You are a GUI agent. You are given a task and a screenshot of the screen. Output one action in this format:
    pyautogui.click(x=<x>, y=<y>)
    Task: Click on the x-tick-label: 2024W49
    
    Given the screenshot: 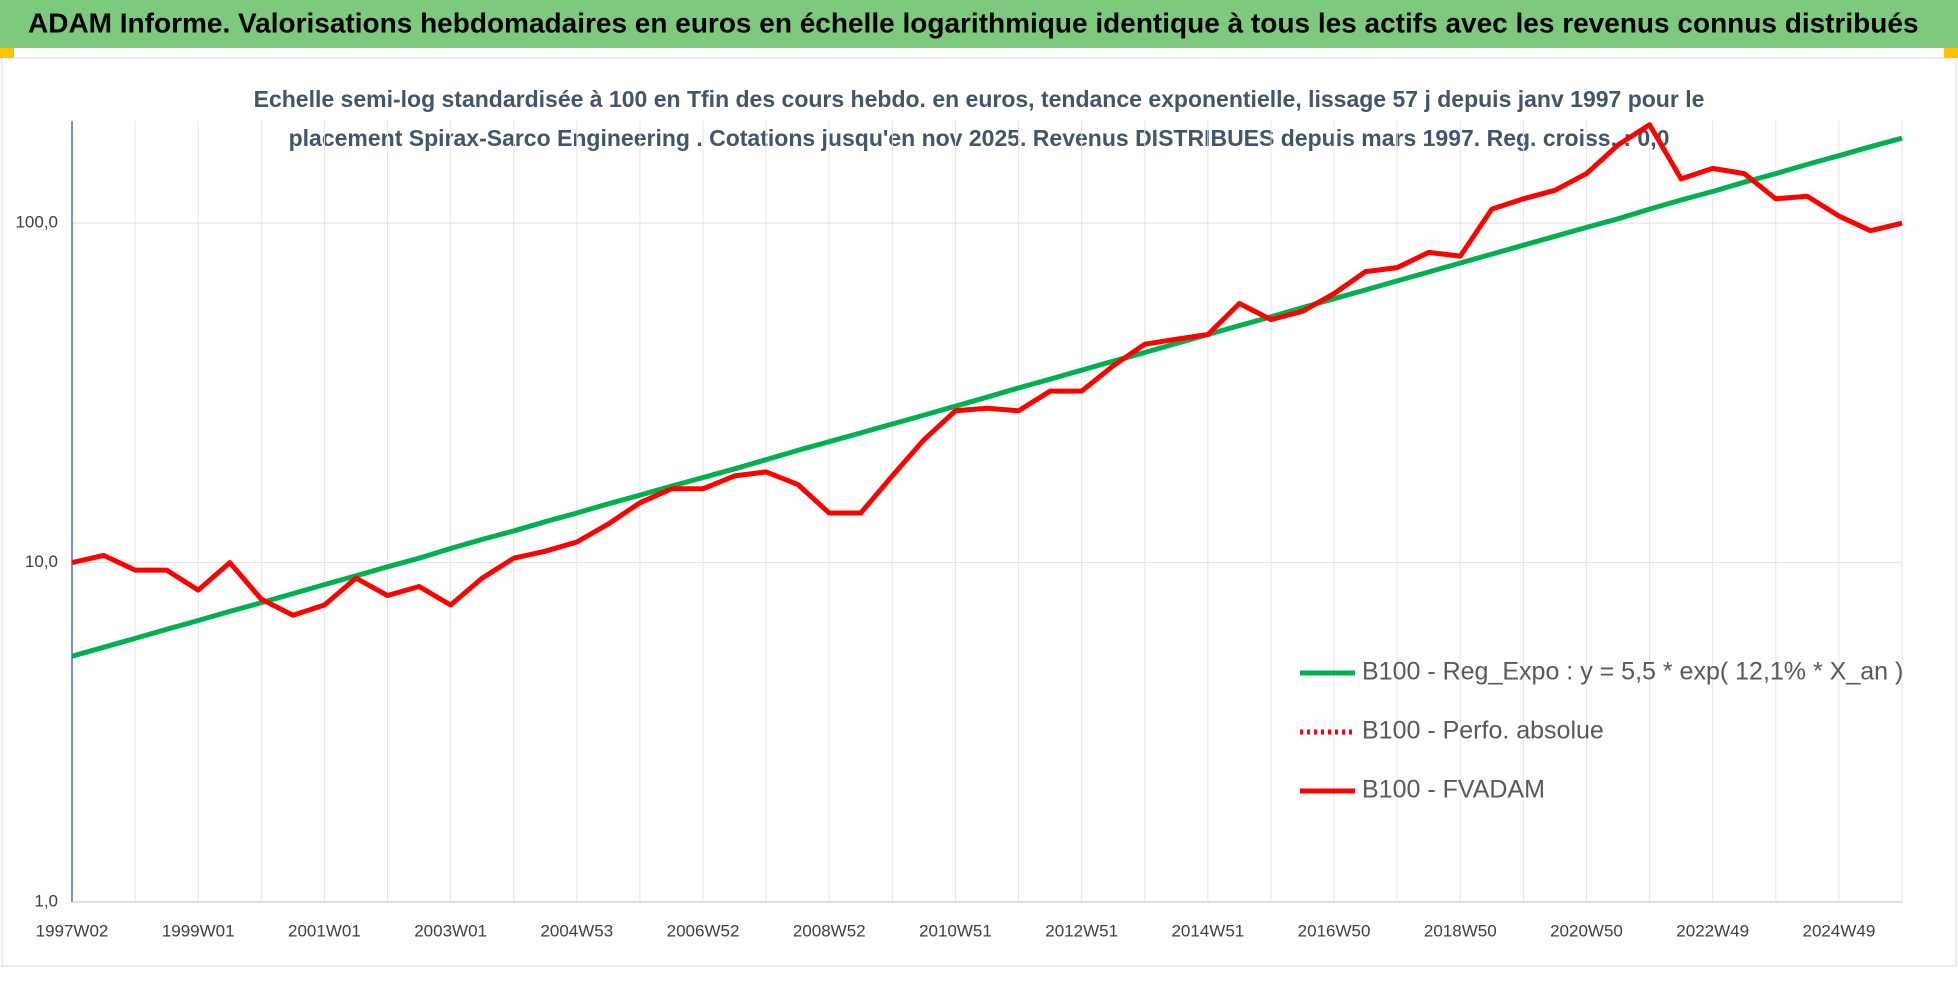 What is the action you would take?
    pyautogui.click(x=1839, y=930)
    